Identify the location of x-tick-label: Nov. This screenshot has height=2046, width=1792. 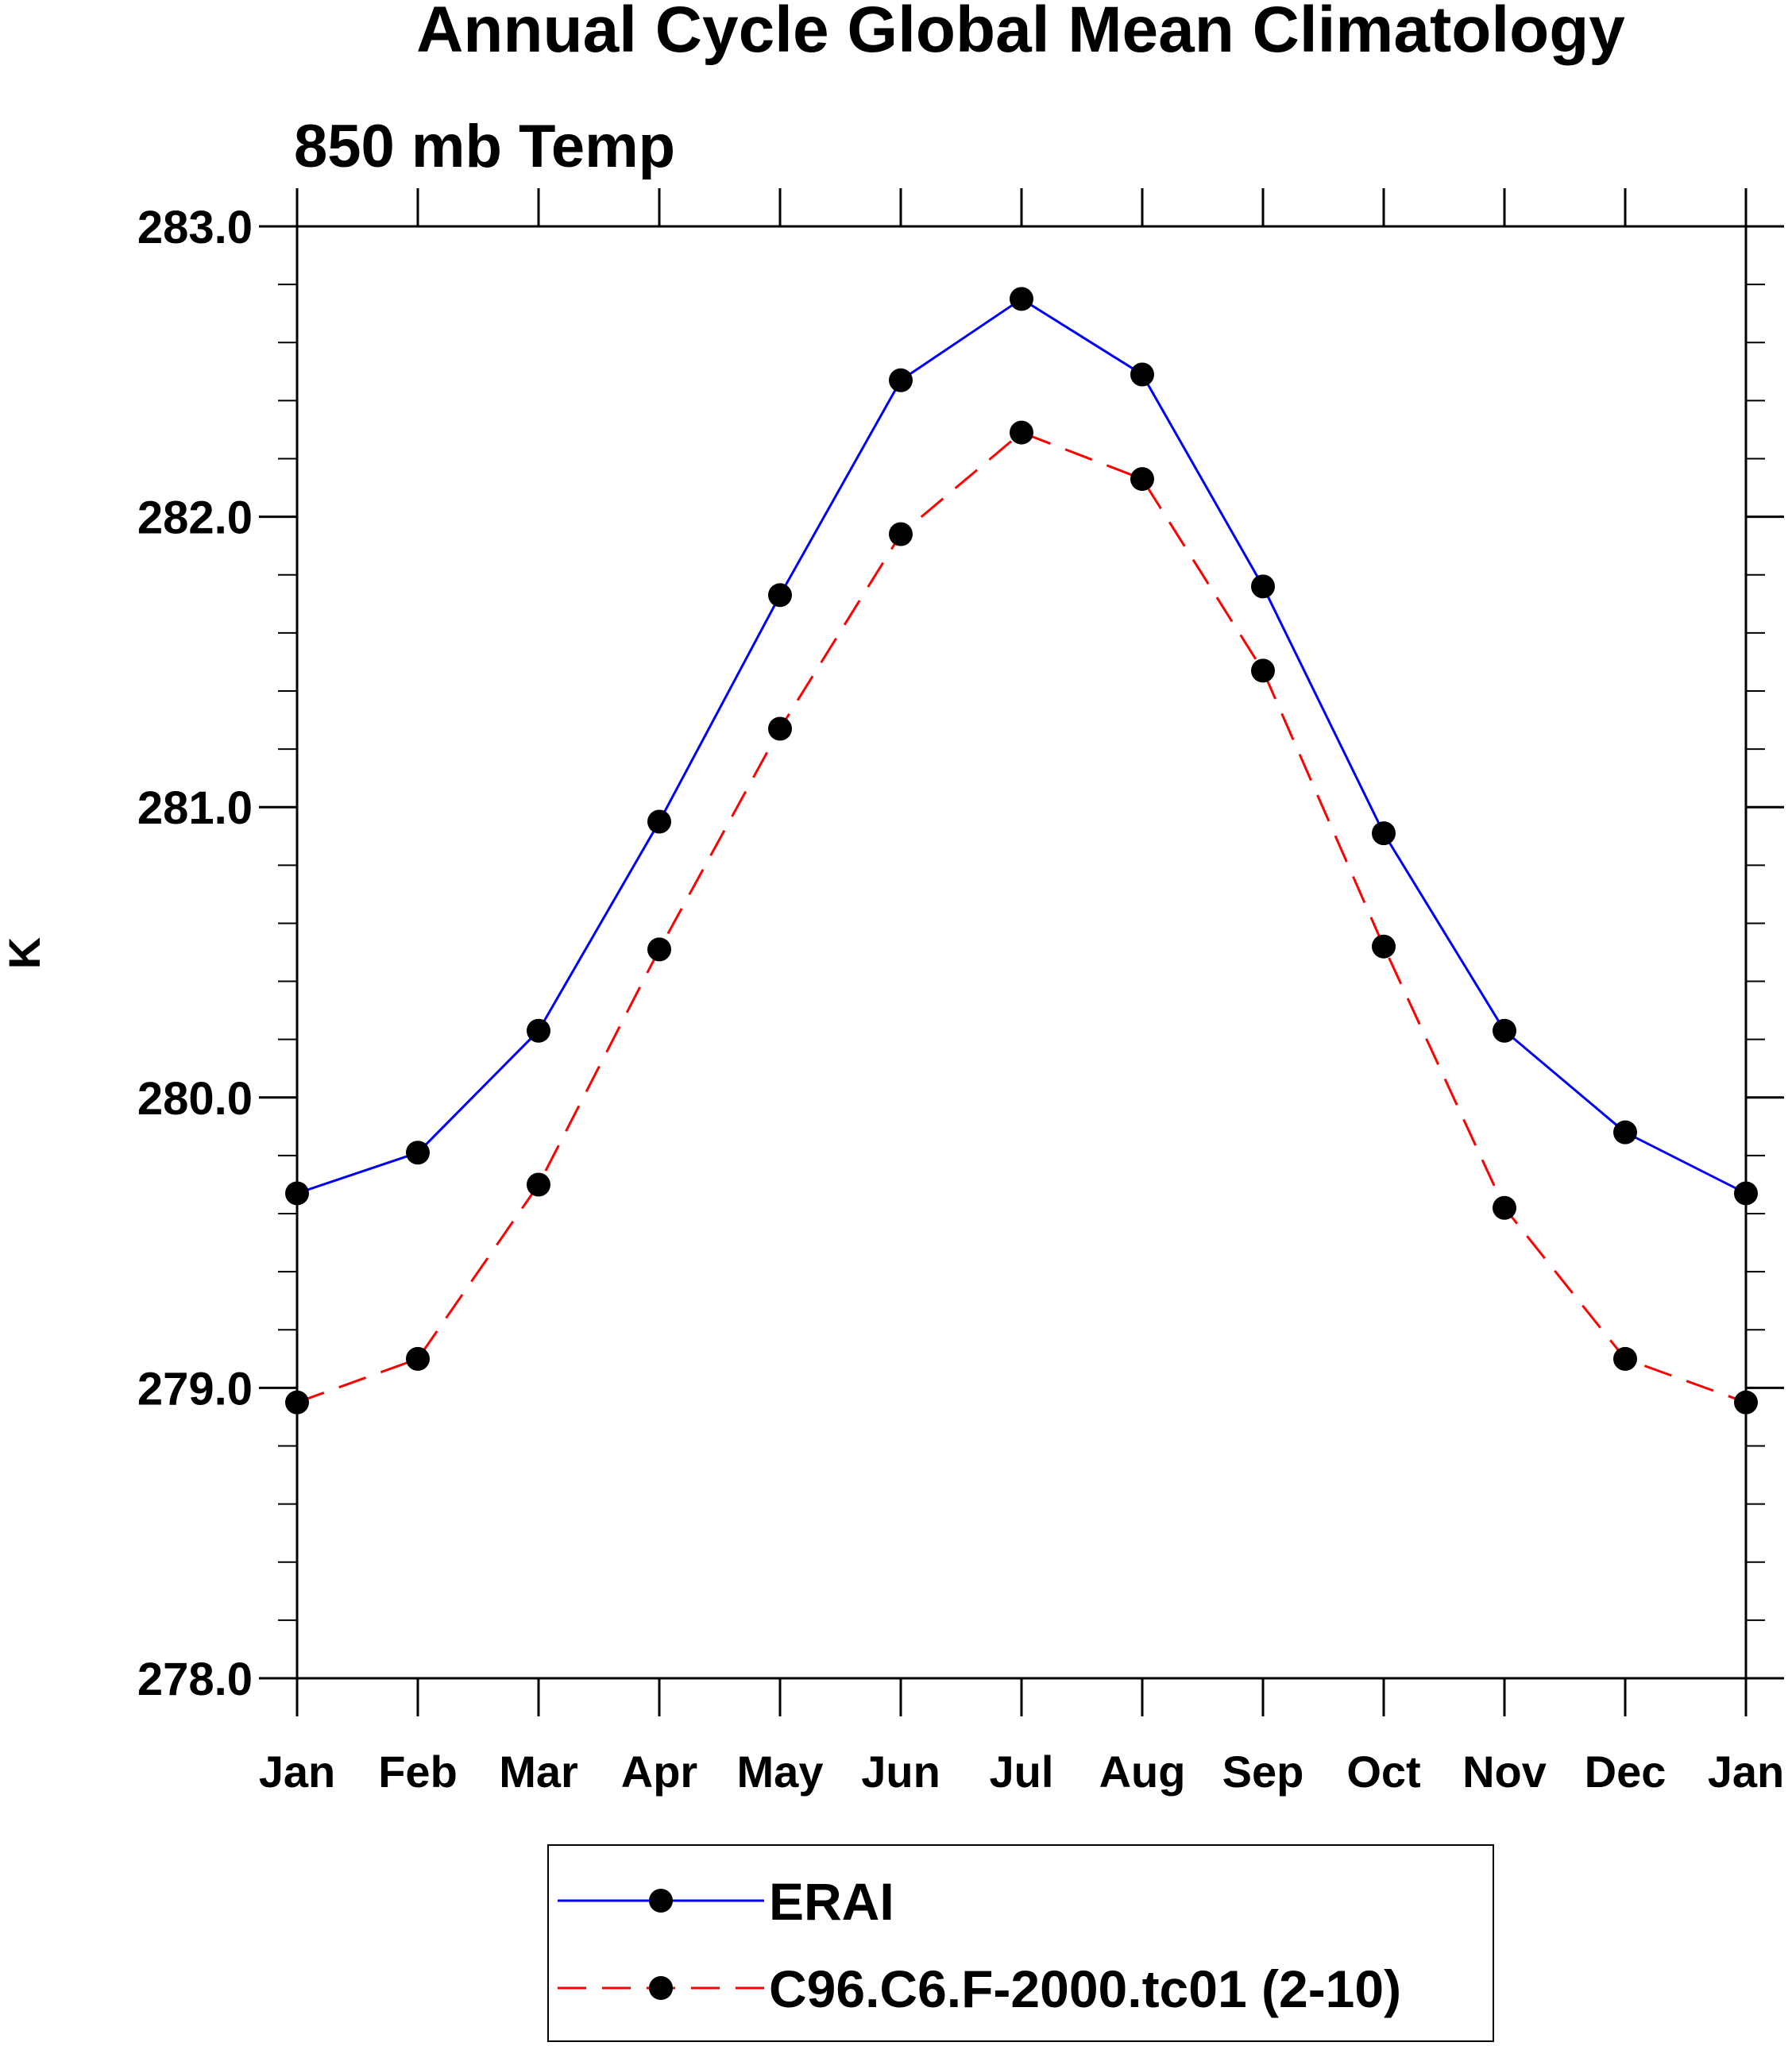
(1505, 1772).